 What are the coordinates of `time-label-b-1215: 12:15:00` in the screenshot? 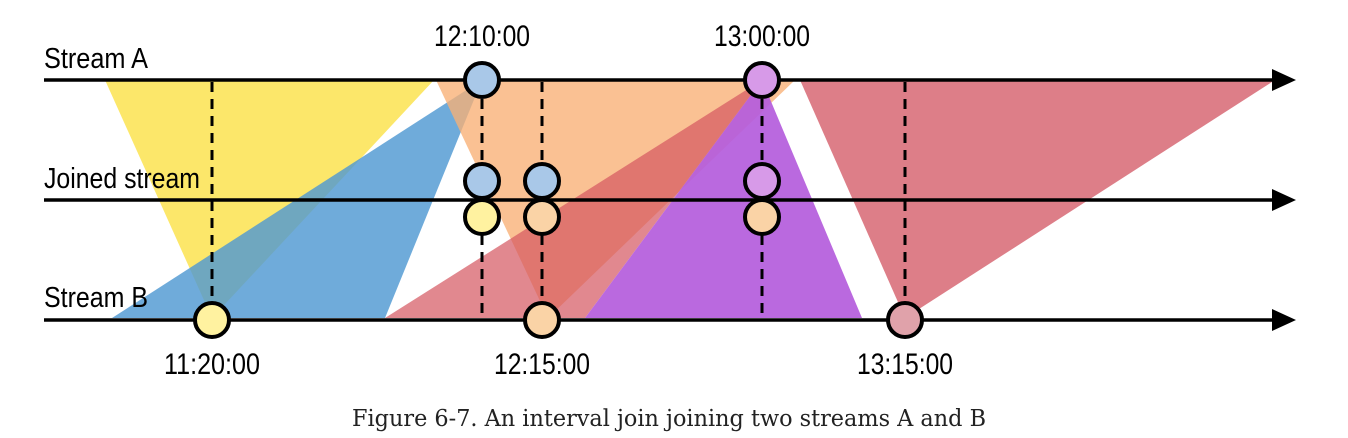 It's located at (542, 364).